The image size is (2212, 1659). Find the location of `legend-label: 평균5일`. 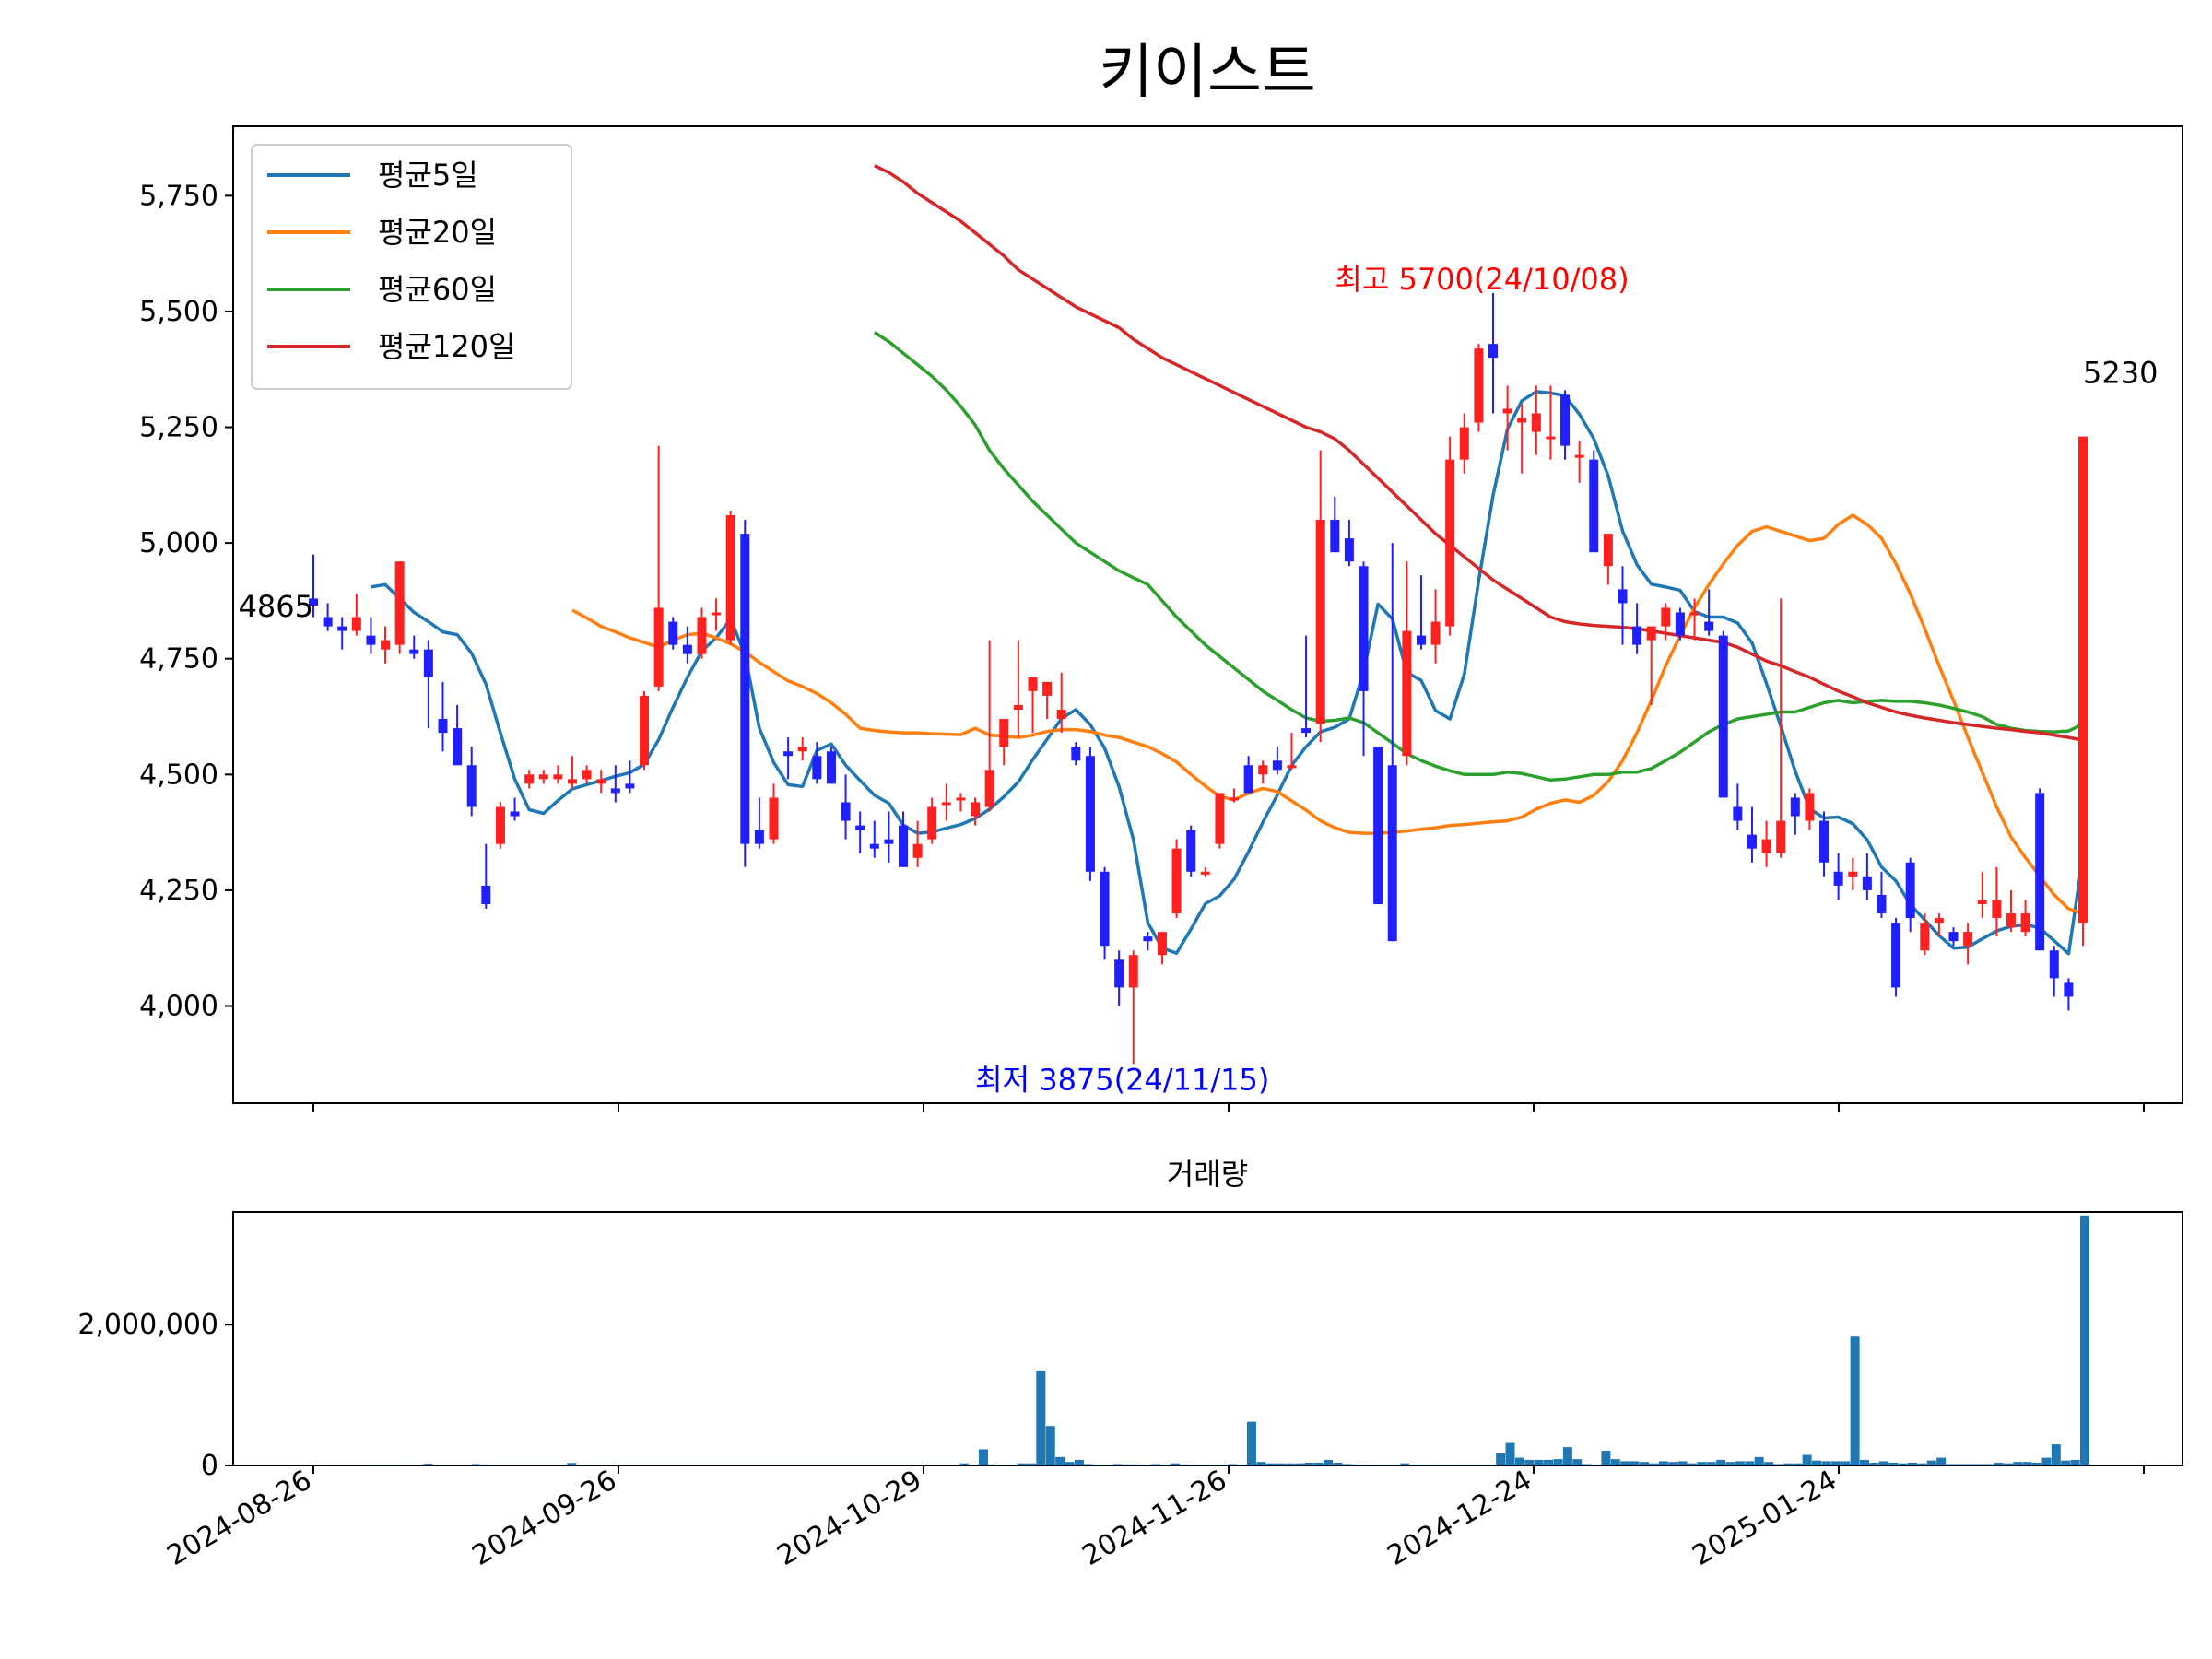

legend-label: 평균5일 is located at coordinates (428, 175).